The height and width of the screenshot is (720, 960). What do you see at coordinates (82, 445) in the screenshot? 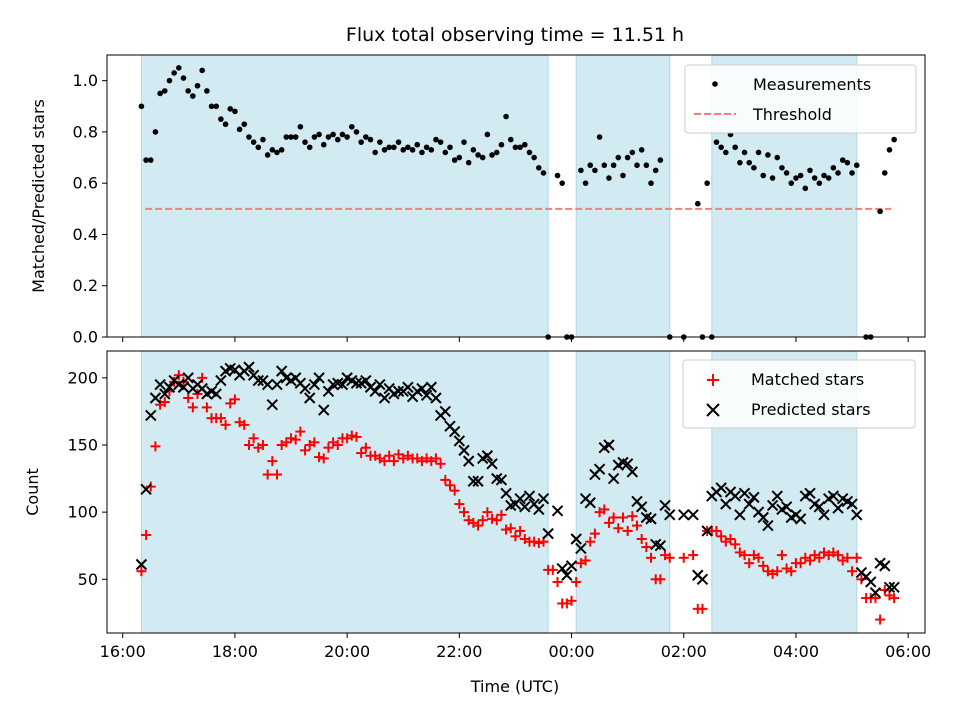
I see `ytick-label: 150` at bounding box center [82, 445].